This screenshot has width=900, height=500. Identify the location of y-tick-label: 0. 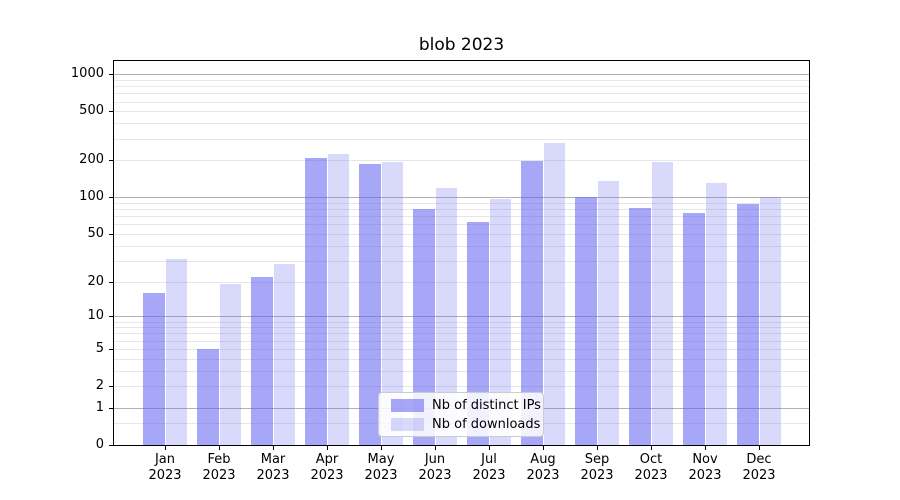
(99, 444).